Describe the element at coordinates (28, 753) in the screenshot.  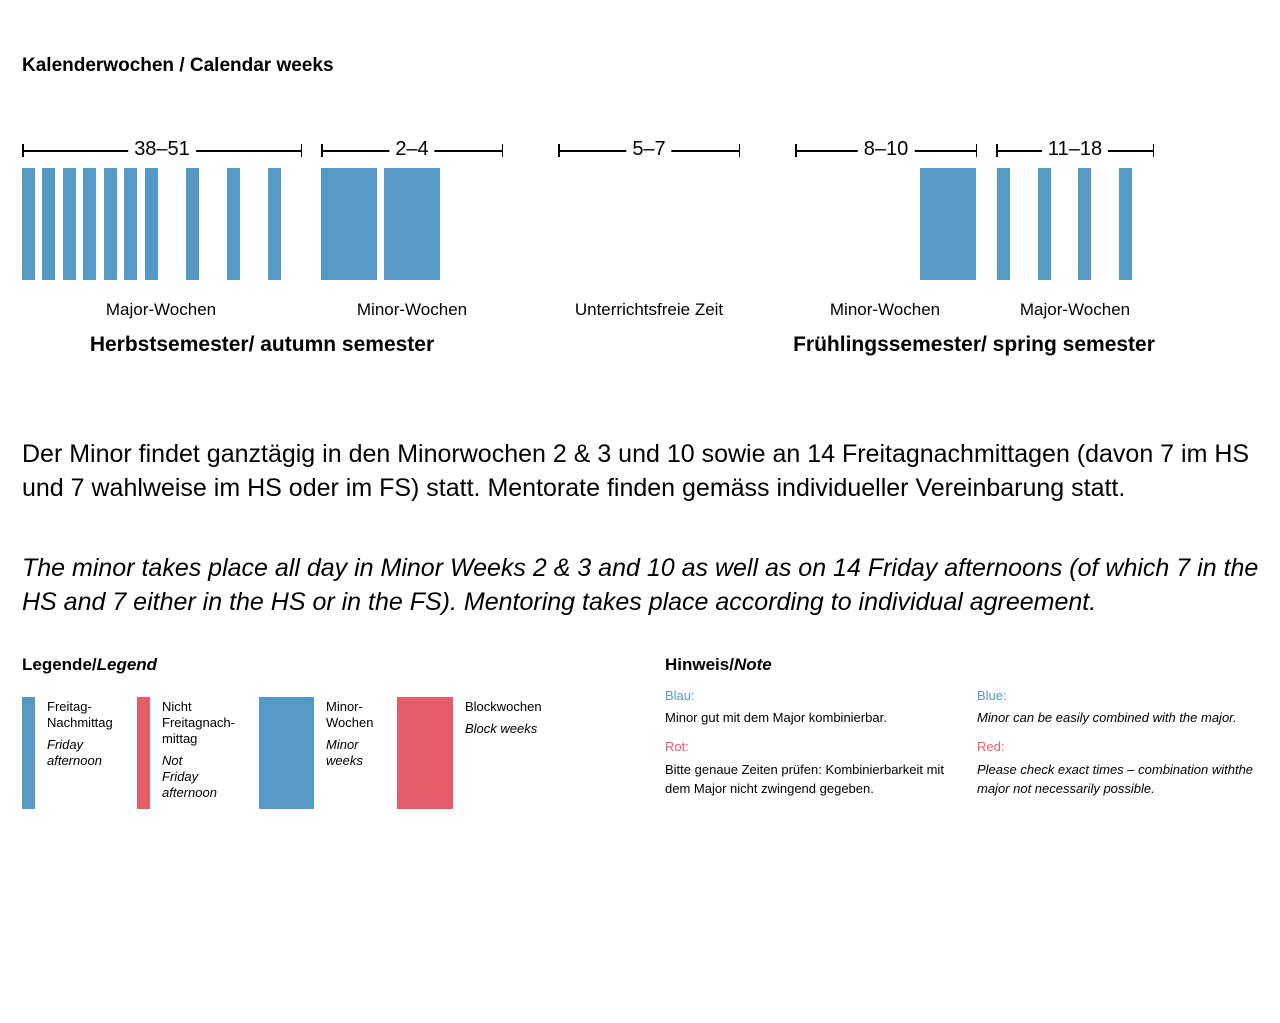
I see `legend-swatch-friday-afternoon` at that location.